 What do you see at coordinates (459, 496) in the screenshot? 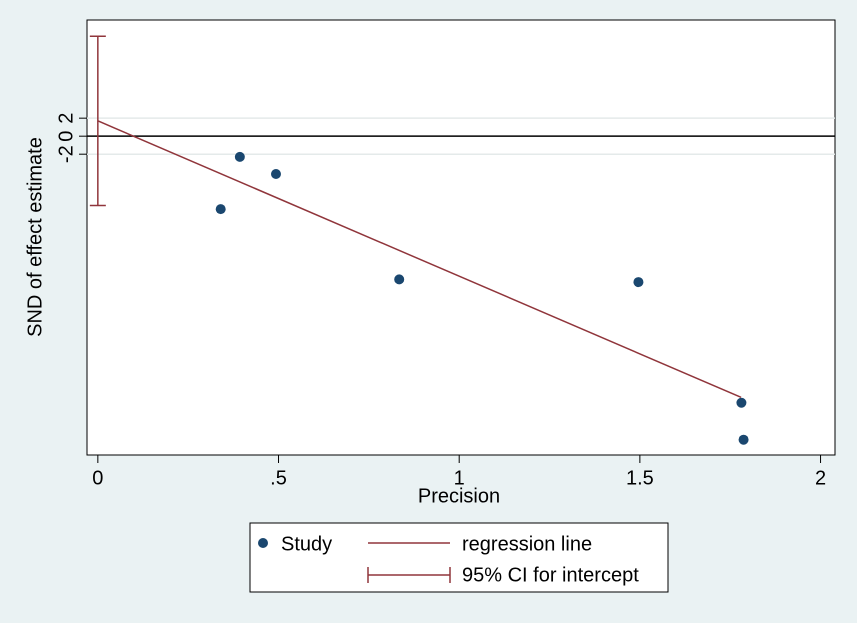
I see `x-axis-label: Precision` at bounding box center [459, 496].